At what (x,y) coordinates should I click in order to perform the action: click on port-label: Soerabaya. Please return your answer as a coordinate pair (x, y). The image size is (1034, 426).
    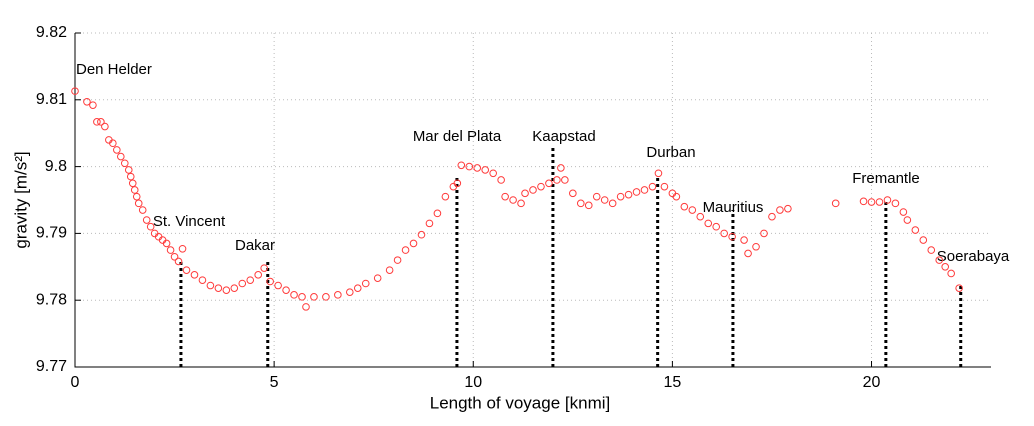
    Looking at the image, I should click on (973, 256).